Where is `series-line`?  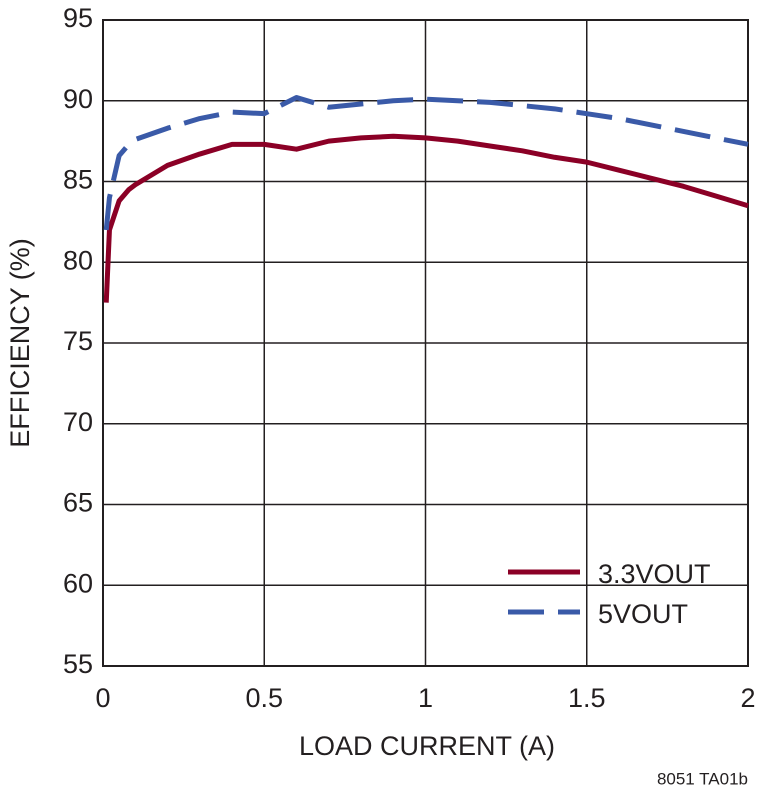
series-line is located at coordinates (426, 163).